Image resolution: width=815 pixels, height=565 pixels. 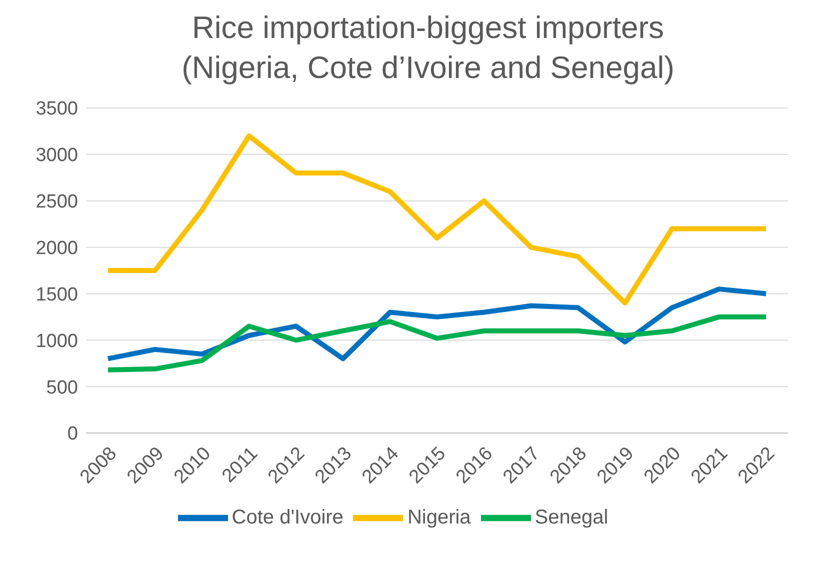 I want to click on chart-title: Rice importation-biggest importers (Nigeria, Cote d’Ivoire and Senegal), so click(x=428, y=48).